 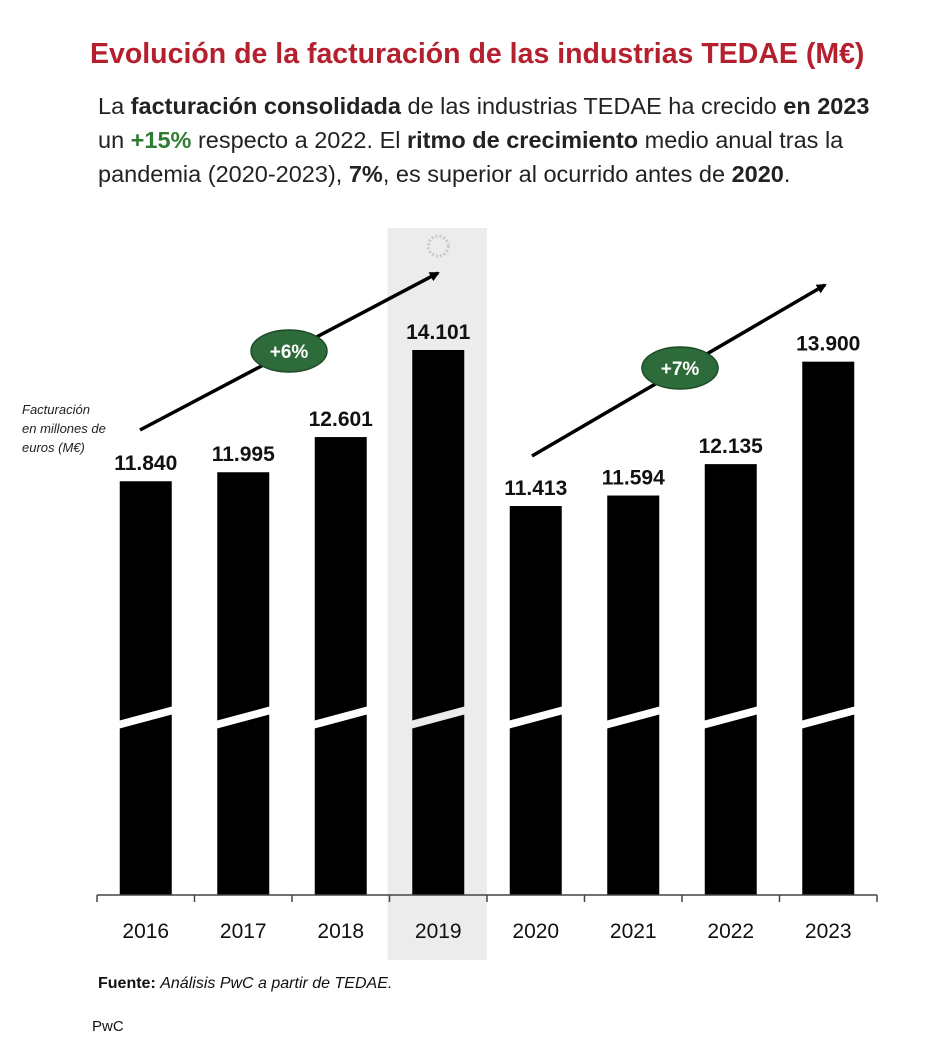 What do you see at coordinates (243, 931) in the screenshot?
I see `x-tick-label: 2017` at bounding box center [243, 931].